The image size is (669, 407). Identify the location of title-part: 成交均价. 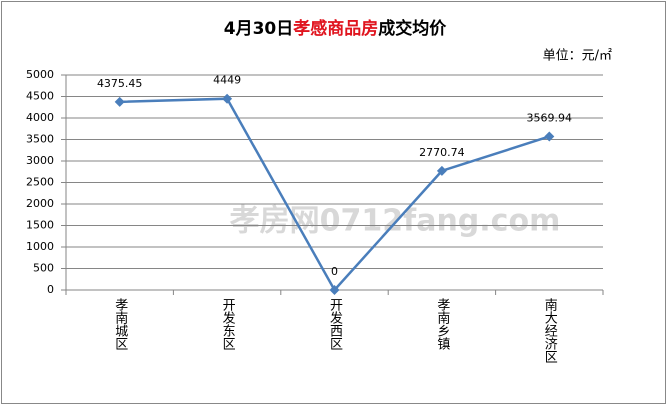
(412, 28).